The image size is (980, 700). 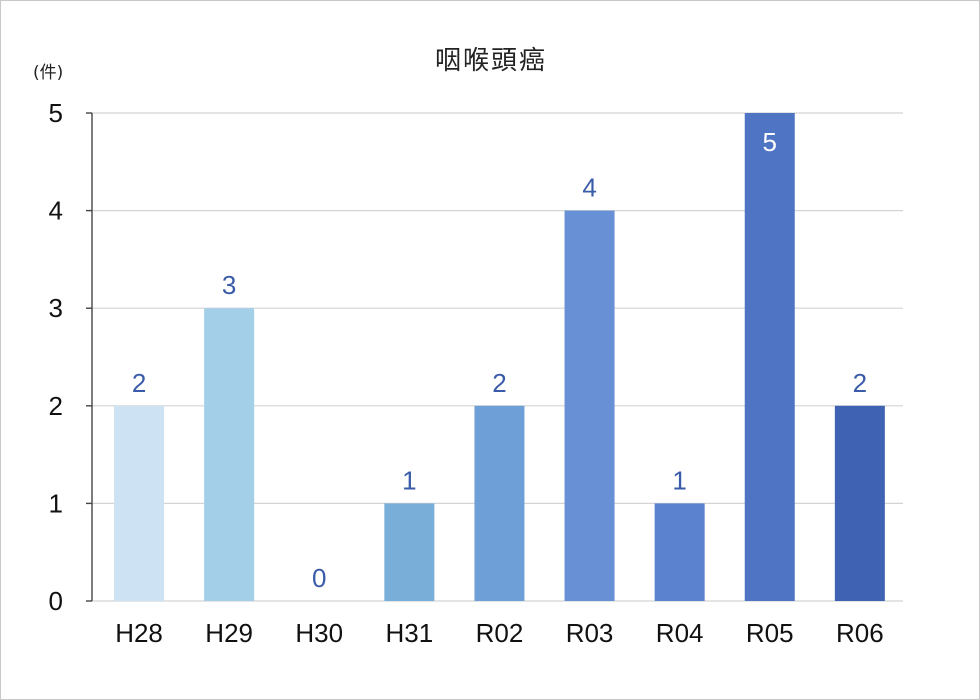 What do you see at coordinates (589, 188) in the screenshot?
I see `data-label: 4` at bounding box center [589, 188].